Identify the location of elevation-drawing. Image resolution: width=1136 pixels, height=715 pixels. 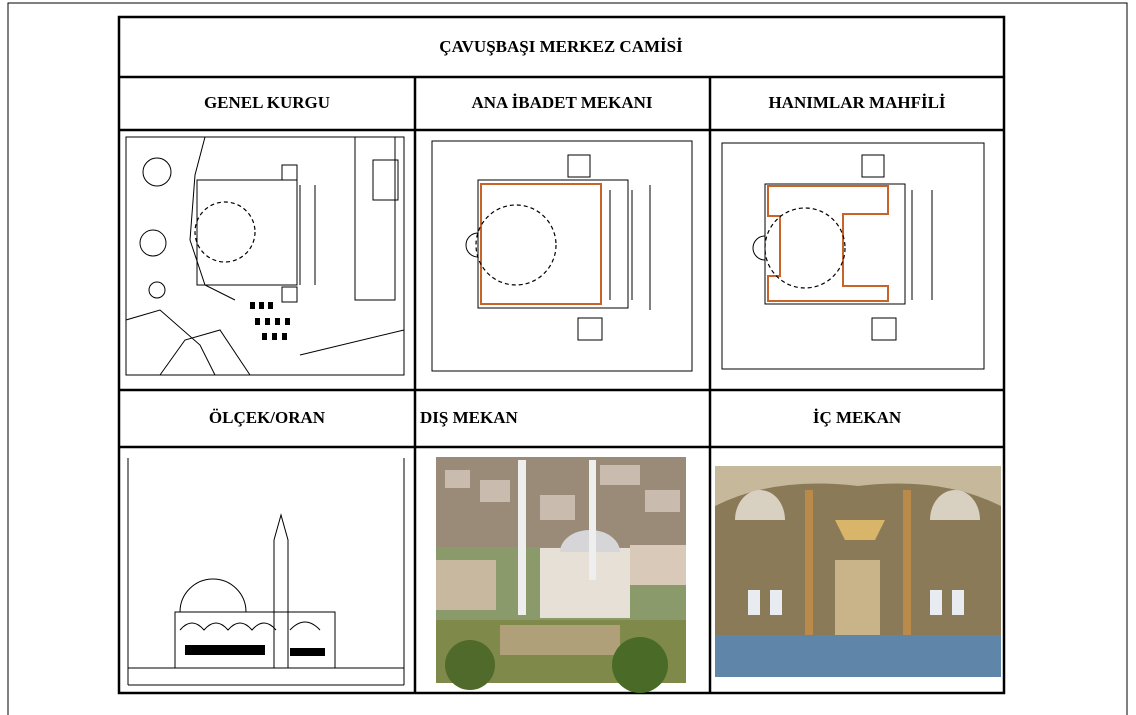
(266, 572).